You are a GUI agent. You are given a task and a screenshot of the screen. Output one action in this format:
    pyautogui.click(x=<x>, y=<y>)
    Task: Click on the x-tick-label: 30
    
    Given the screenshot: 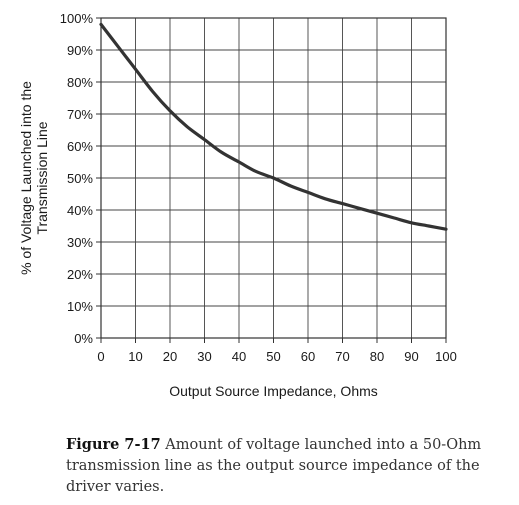 What is the action you would take?
    pyautogui.click(x=204, y=356)
    